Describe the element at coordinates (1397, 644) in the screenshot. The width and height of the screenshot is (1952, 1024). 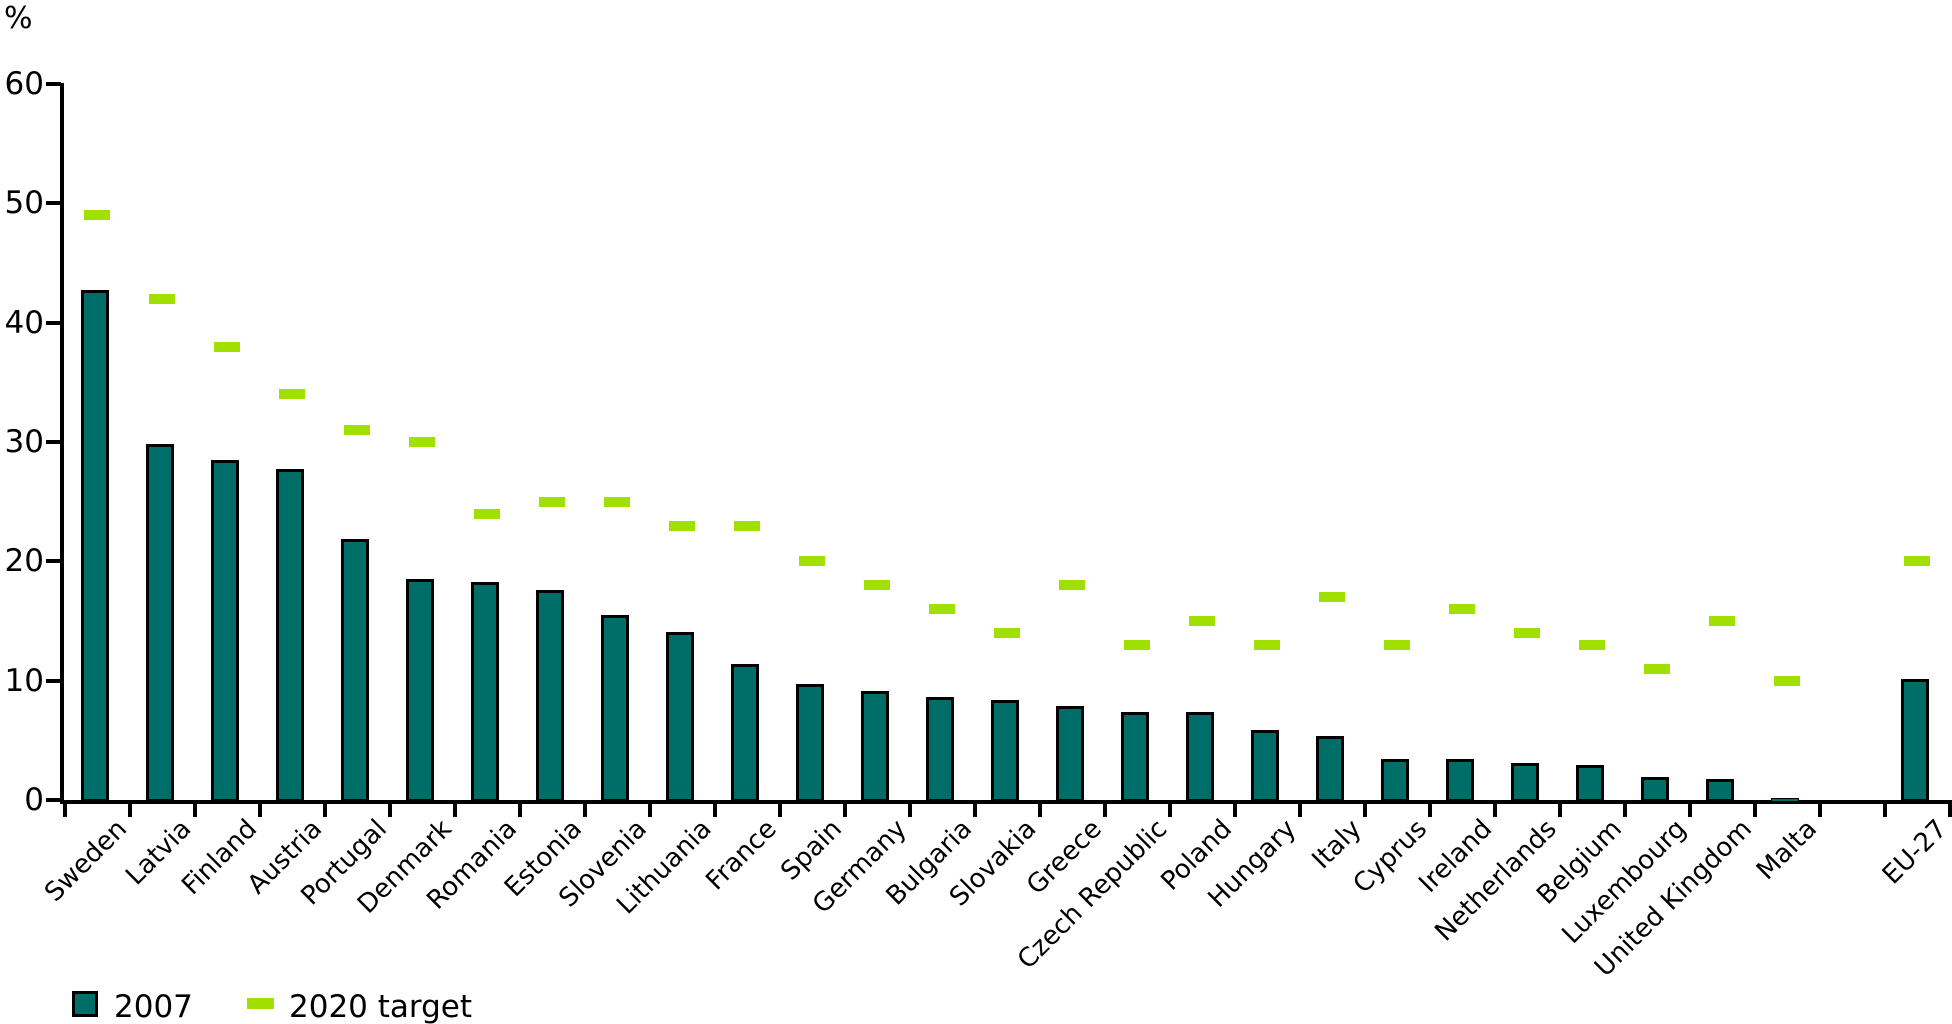
I see `target-dash-2020-cyprus` at that location.